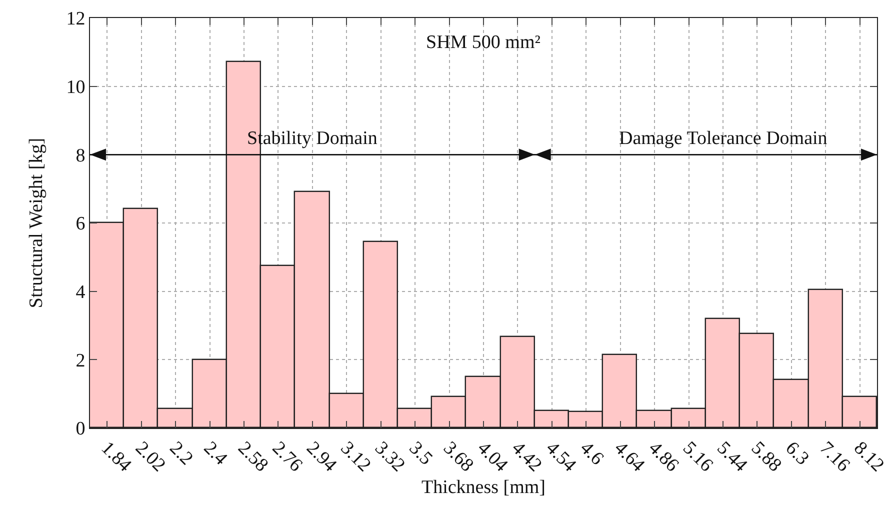  I want to click on y-axis-title: Structural Weight [kg], so click(36, 223).